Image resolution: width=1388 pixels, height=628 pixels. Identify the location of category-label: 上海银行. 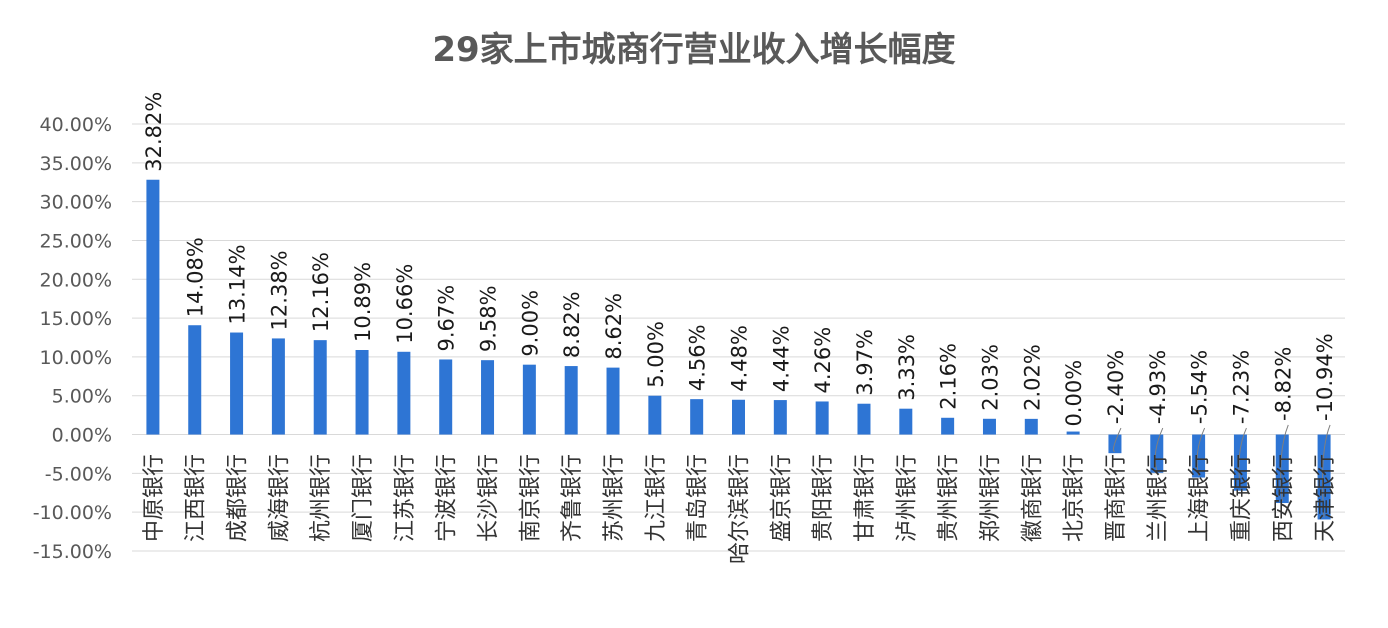
(1200, 498).